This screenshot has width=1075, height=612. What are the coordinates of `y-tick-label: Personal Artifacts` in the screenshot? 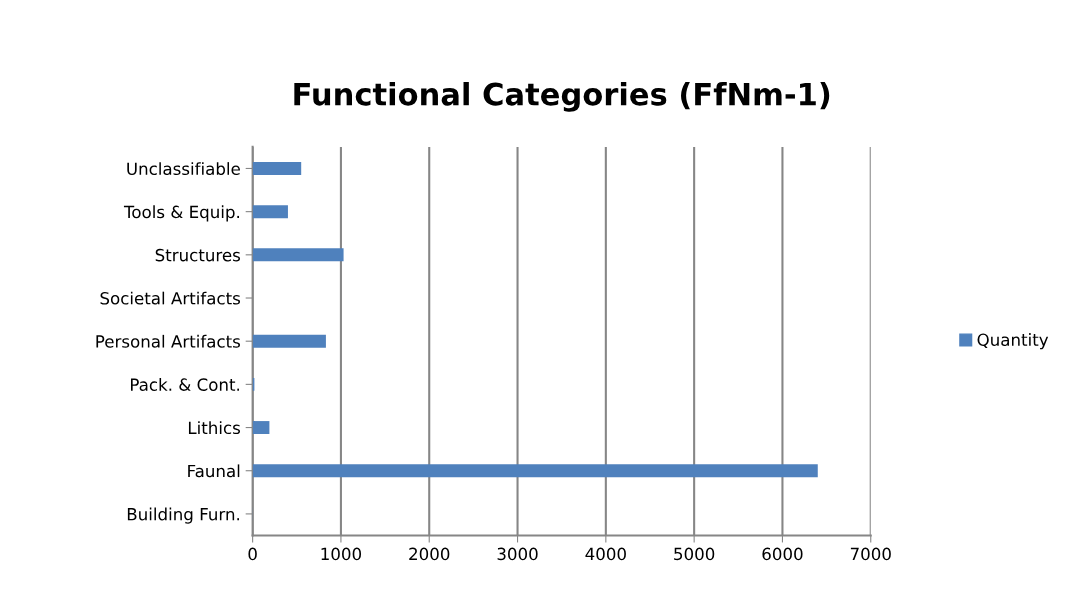 It's located at (168, 341).